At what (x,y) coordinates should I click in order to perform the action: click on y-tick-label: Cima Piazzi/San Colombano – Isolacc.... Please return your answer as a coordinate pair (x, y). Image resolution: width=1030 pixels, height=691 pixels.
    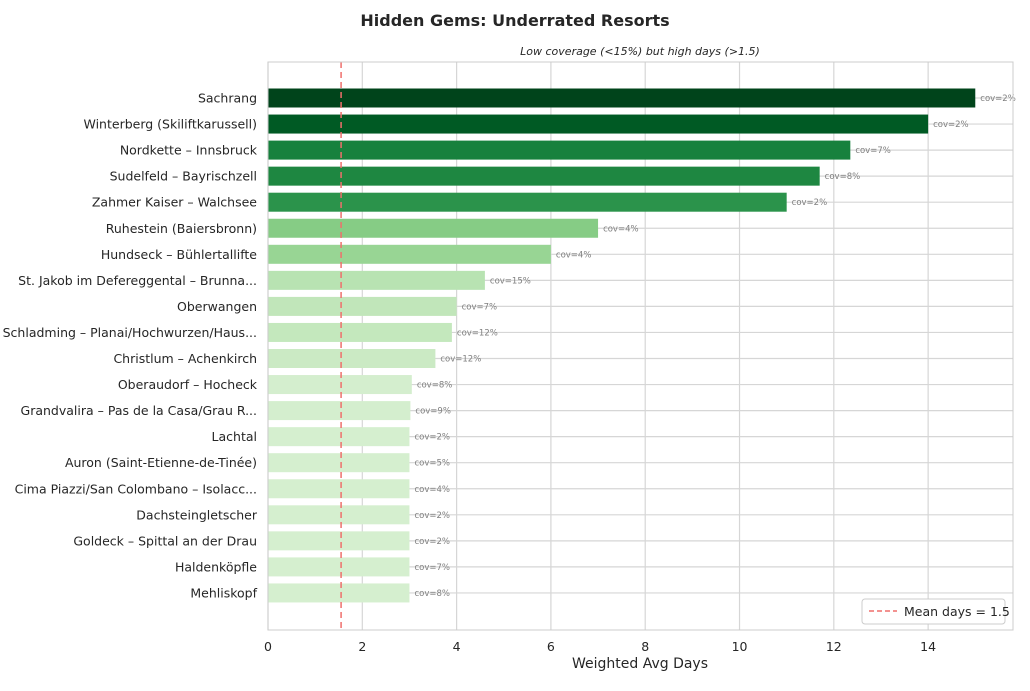
    Looking at the image, I should click on (136, 488).